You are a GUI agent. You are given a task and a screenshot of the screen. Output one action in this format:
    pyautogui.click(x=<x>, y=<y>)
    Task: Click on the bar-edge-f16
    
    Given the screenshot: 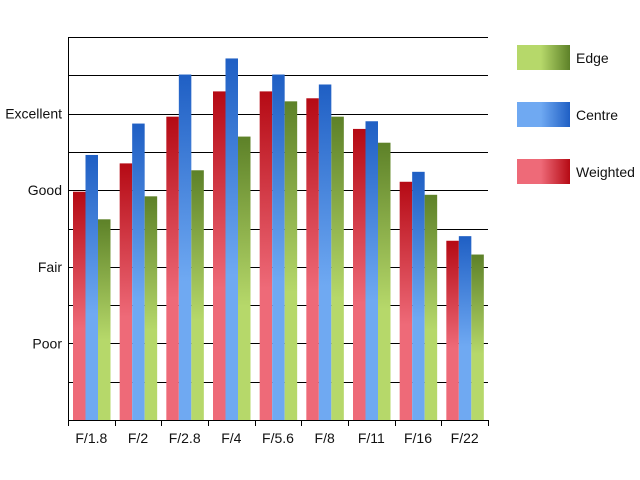 What is the action you would take?
    pyautogui.click(x=431, y=307)
    